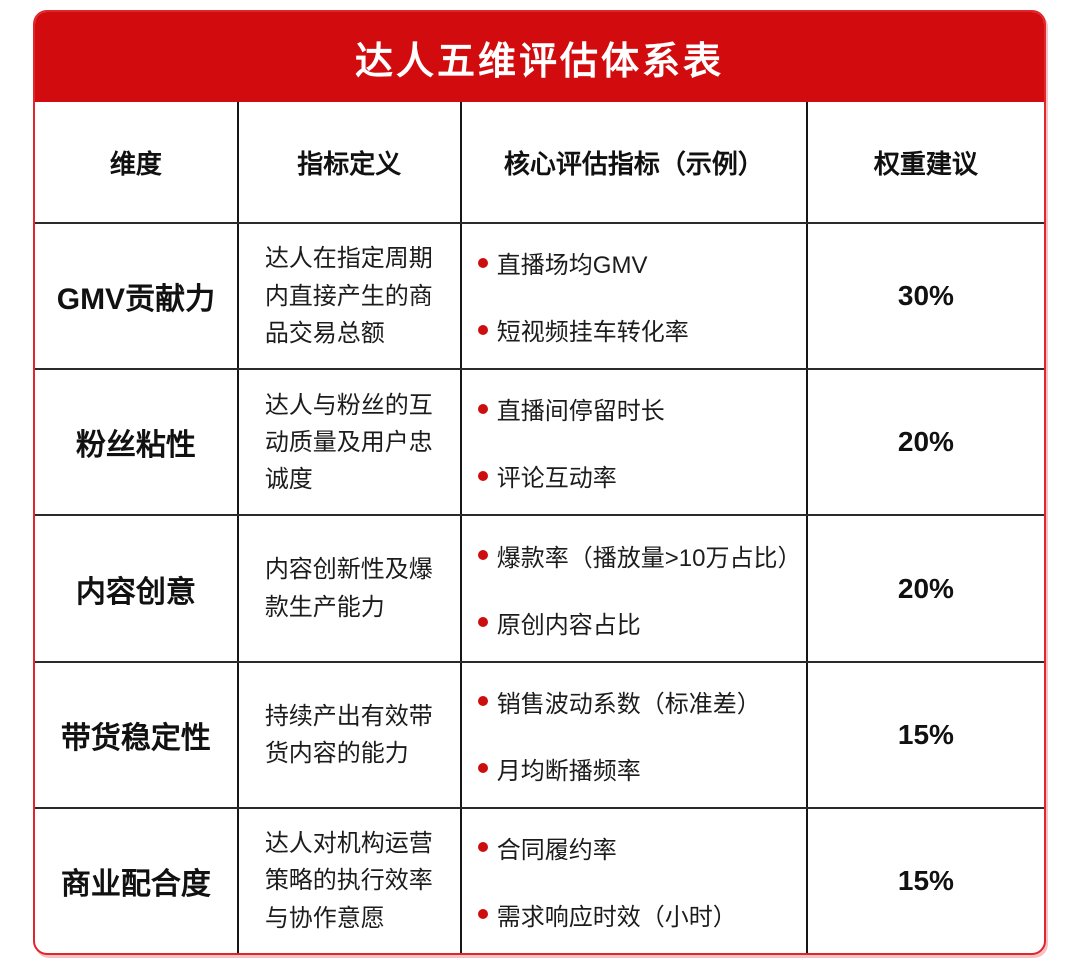 The height and width of the screenshot is (969, 1080). I want to click on indicator-text: 直播场均GMV, so click(572, 266).